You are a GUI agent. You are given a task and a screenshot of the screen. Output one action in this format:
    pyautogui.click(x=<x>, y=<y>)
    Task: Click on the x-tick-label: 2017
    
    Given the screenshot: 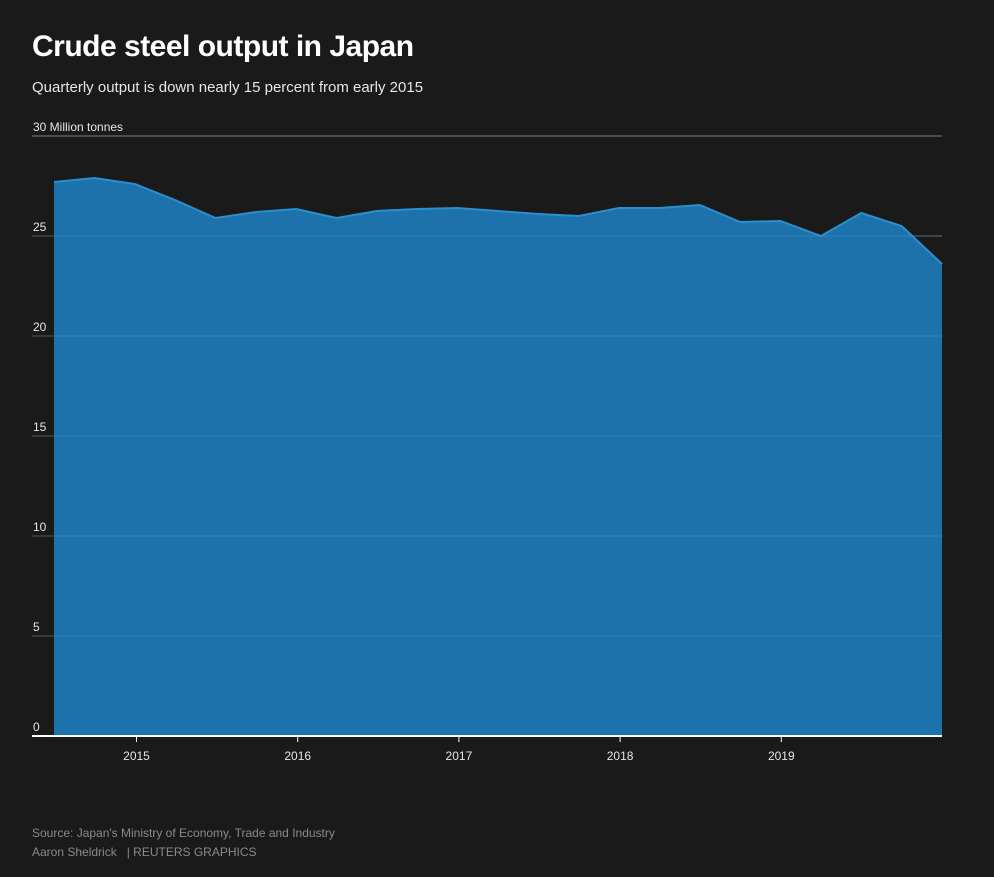 What is the action you would take?
    pyautogui.click(x=459, y=756)
    